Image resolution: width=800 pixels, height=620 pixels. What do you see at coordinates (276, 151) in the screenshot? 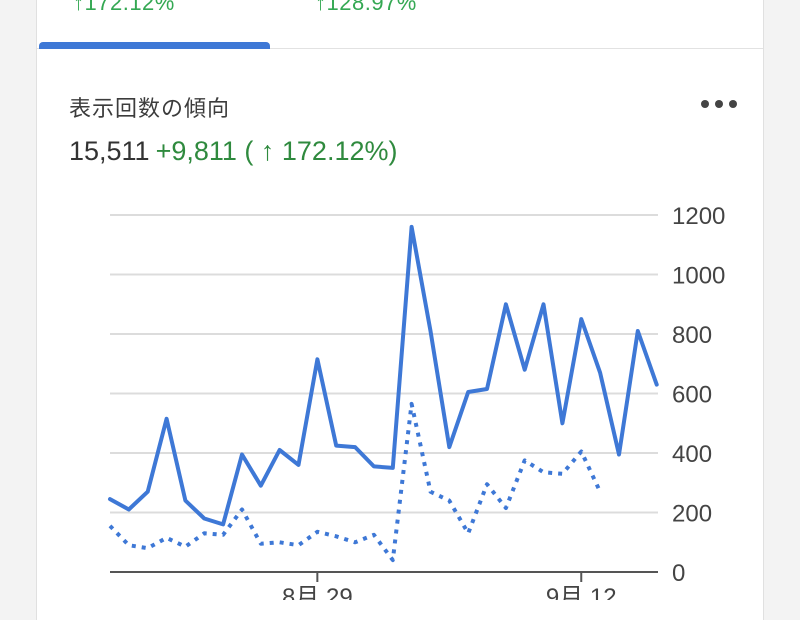
I see `impressions-delta: +9,811 ( ↑ 172.12%)` at bounding box center [276, 151].